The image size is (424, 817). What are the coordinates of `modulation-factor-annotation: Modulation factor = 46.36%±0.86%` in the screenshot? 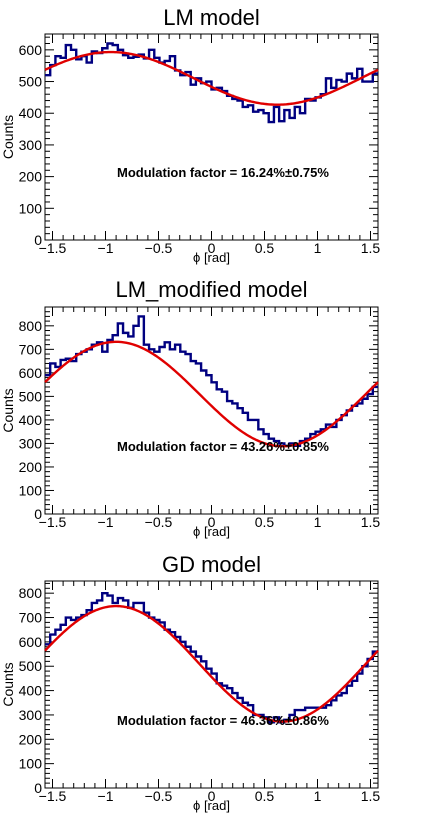 It's located at (223, 720).